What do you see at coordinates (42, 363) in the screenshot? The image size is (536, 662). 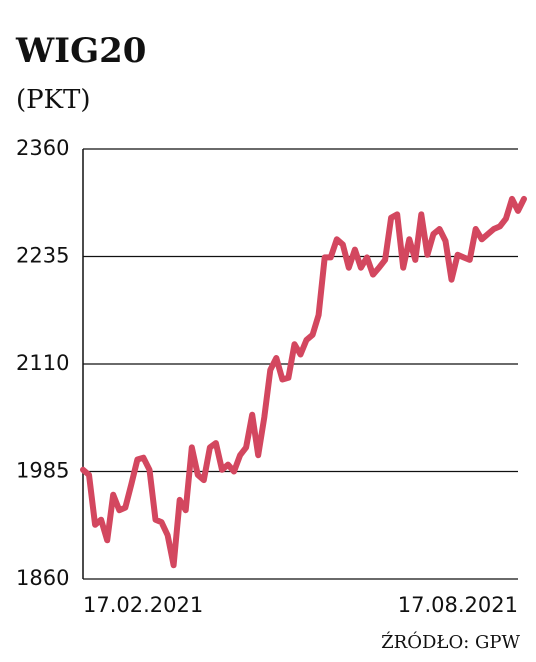 I see `y-tick-label: 2110` at bounding box center [42, 363].